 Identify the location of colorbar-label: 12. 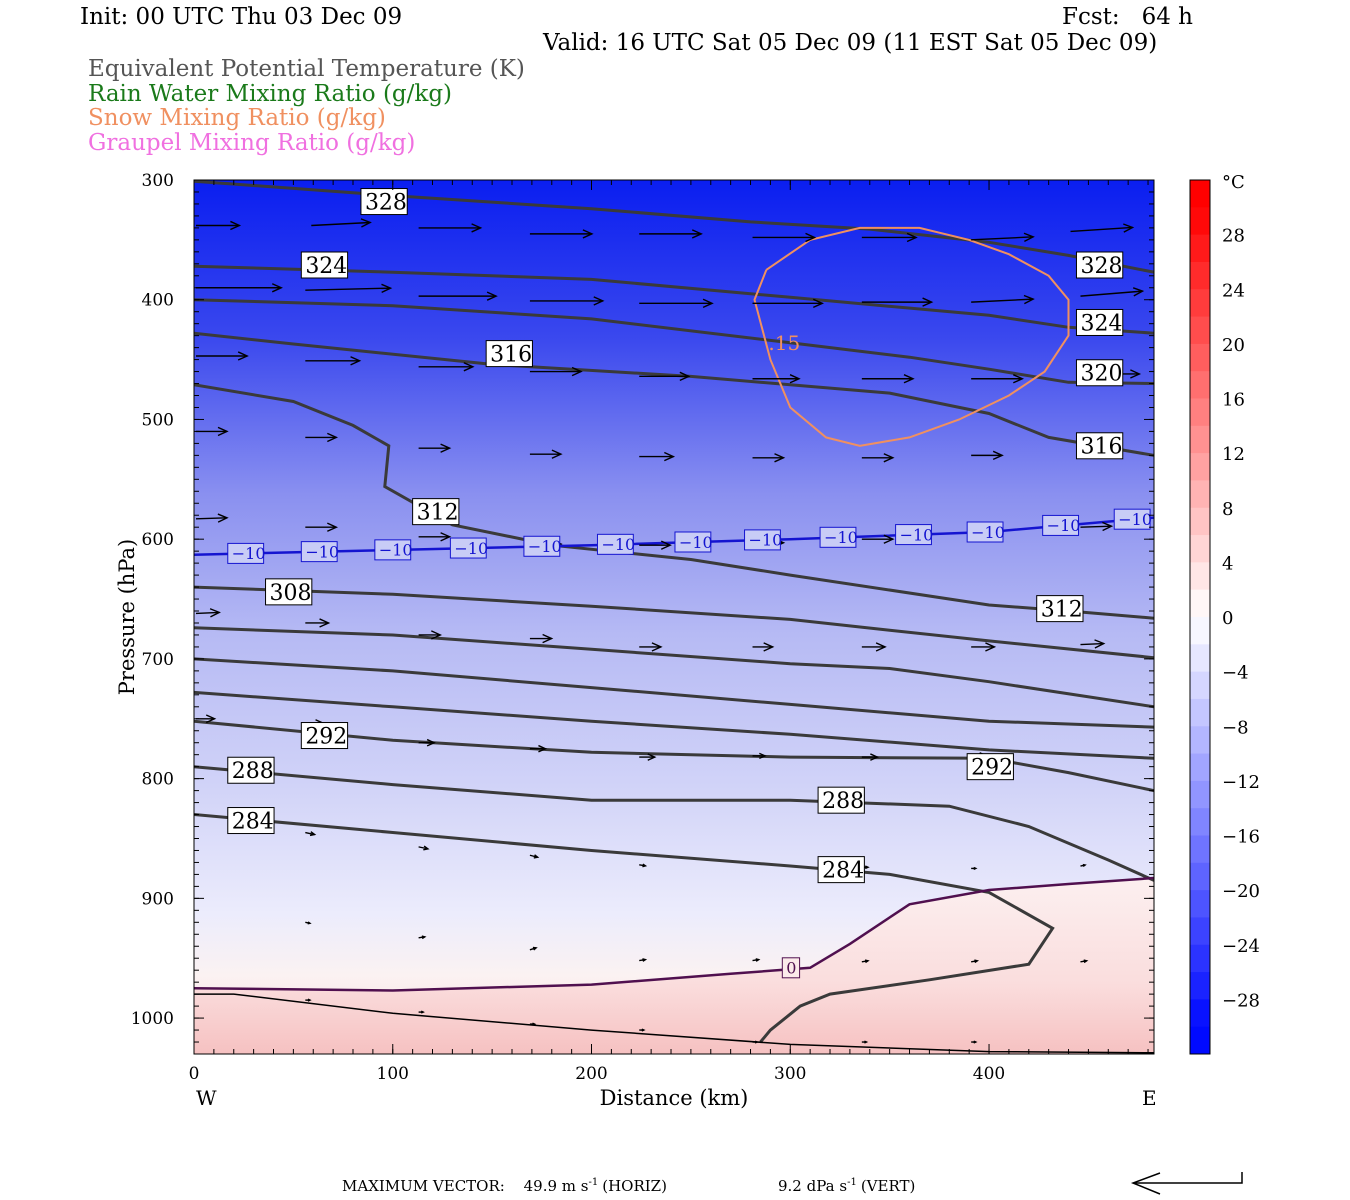
(1233, 454).